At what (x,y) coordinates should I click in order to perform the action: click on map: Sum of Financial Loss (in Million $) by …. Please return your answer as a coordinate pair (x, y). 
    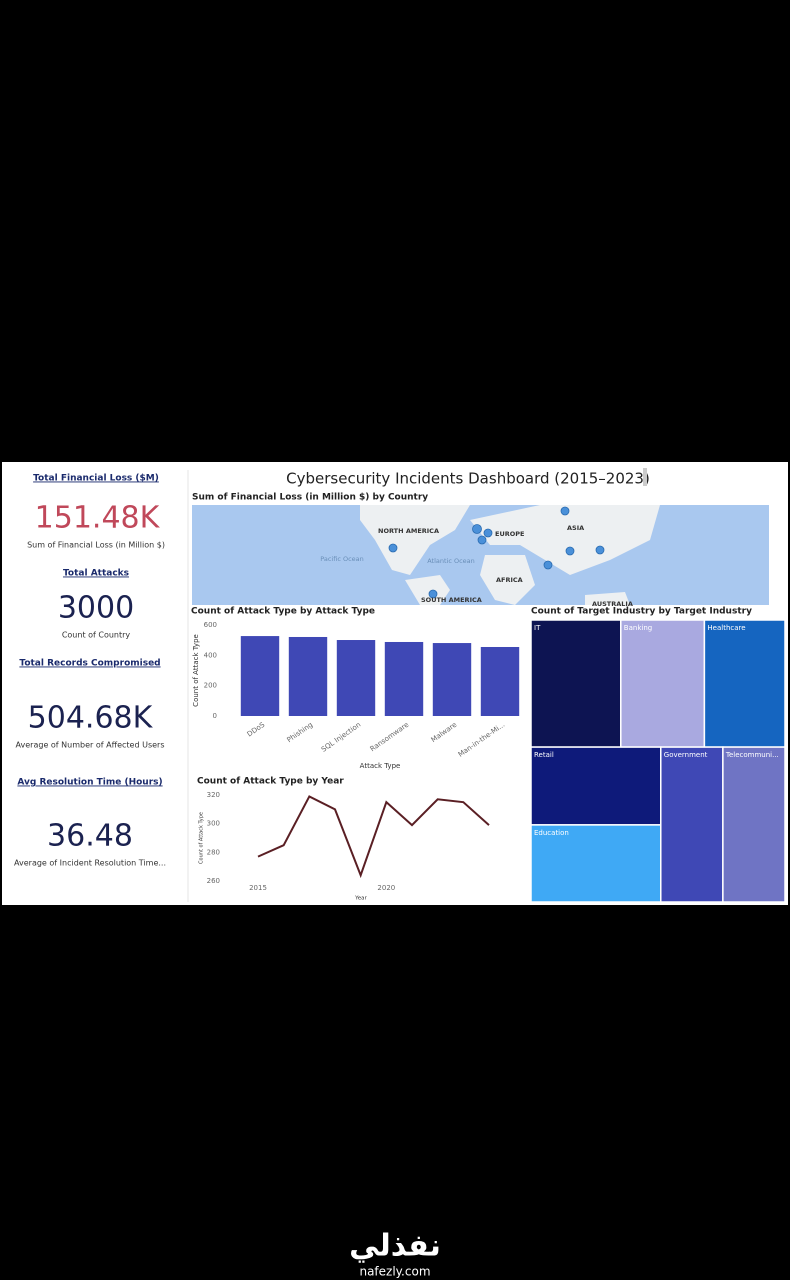
    Looking at the image, I should click on (480, 550).